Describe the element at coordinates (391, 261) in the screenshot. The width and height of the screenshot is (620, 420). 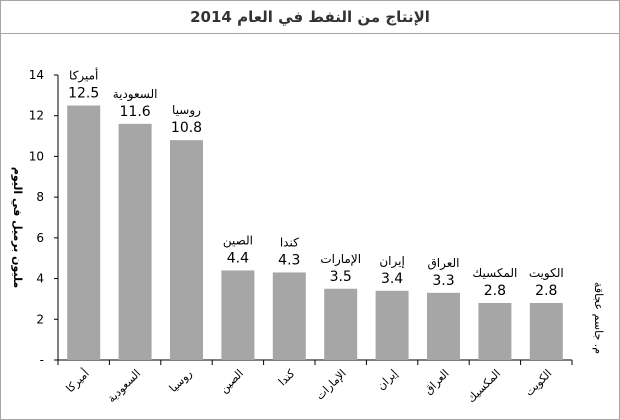
I see `bar-name-label: إيران` at that location.